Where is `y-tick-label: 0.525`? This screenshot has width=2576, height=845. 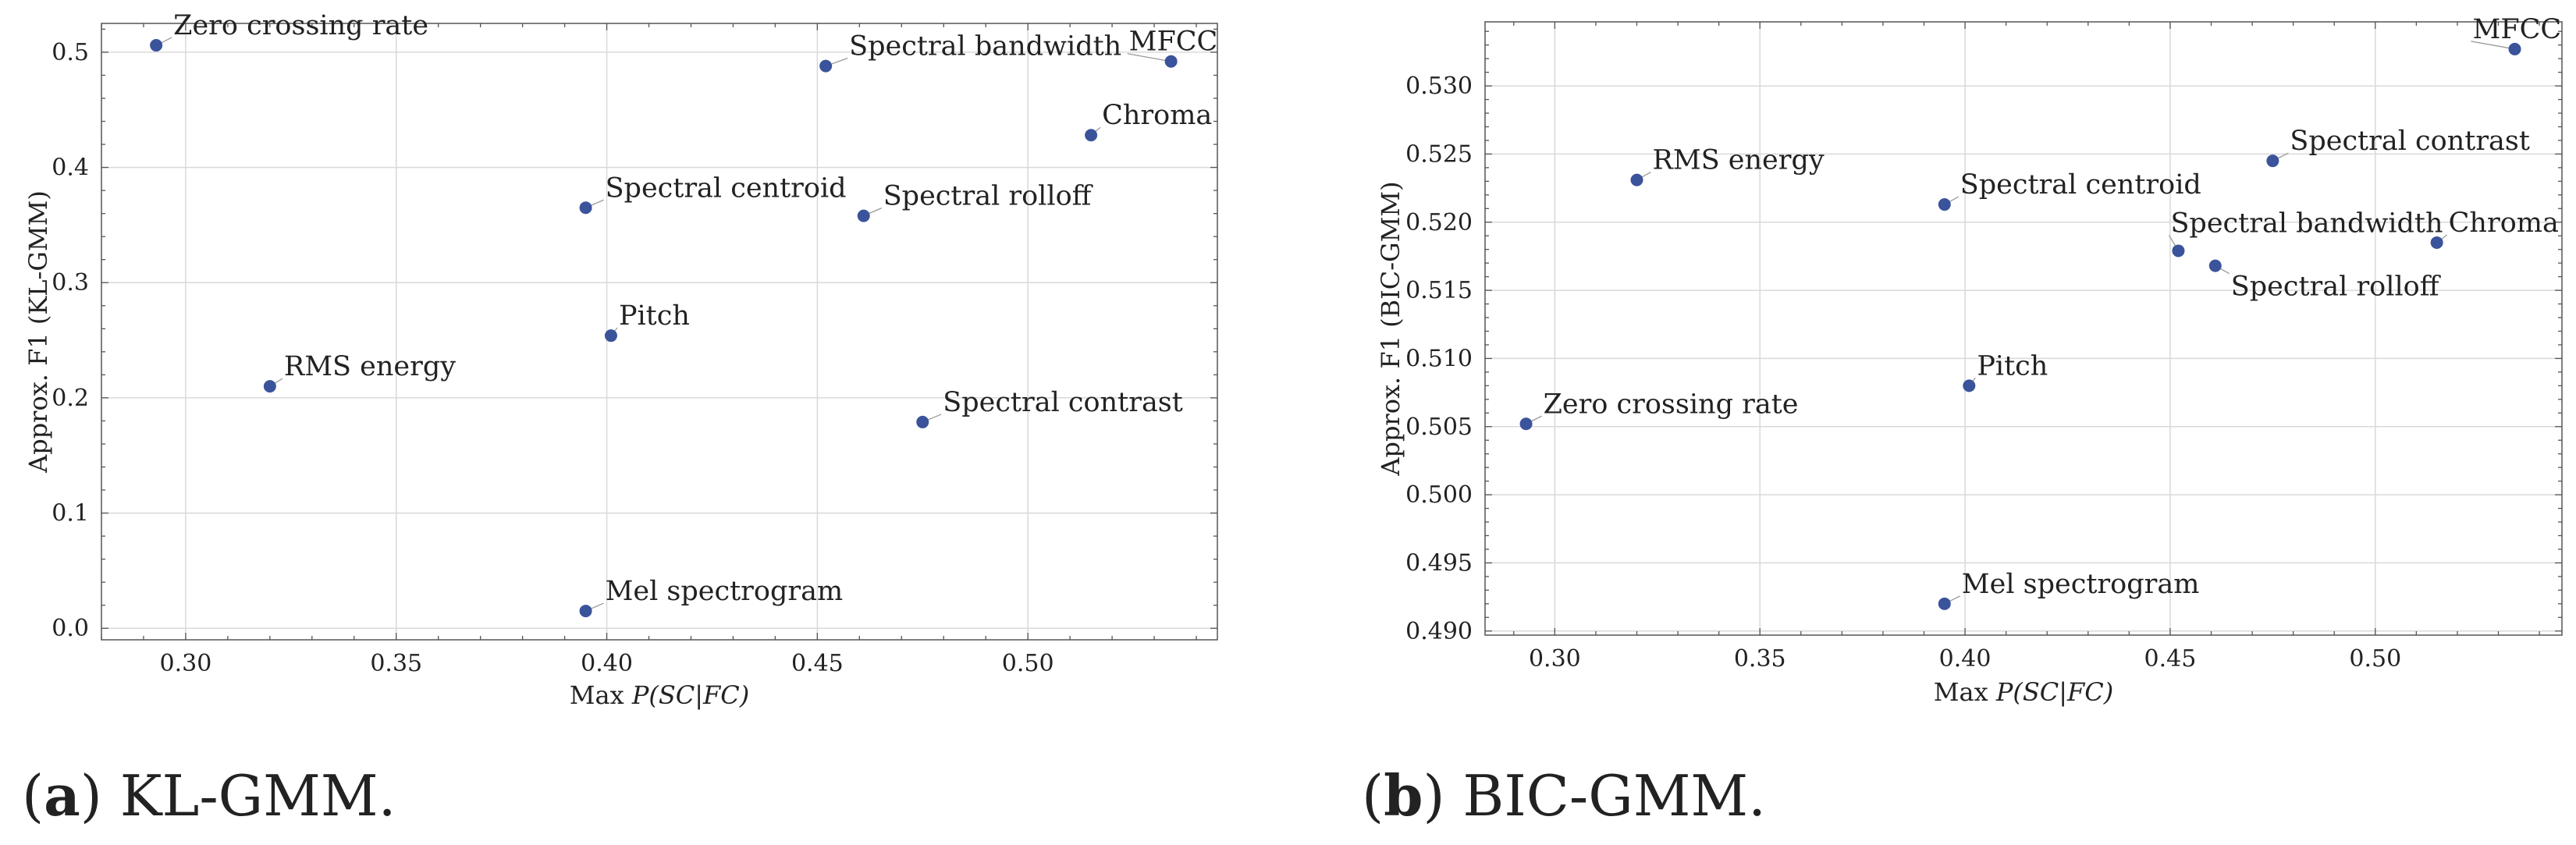
y-tick-label: 0.525 is located at coordinates (1439, 154).